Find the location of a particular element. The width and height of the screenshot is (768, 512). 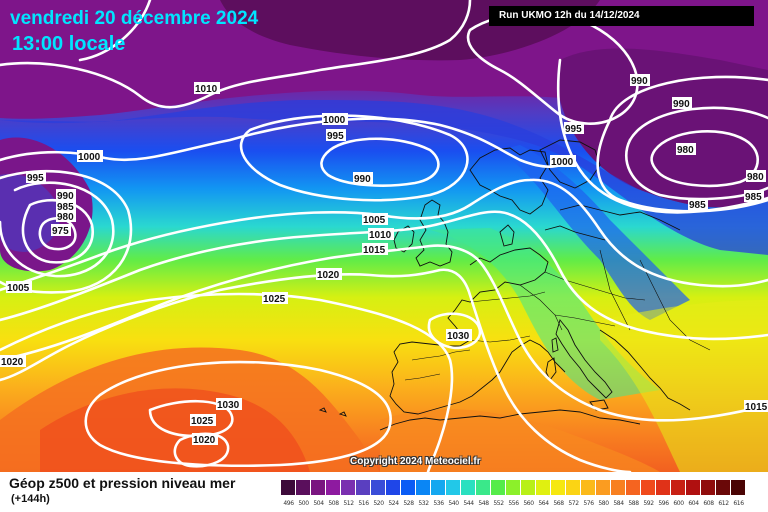

scale-tick-label: 572 is located at coordinates (573, 503).